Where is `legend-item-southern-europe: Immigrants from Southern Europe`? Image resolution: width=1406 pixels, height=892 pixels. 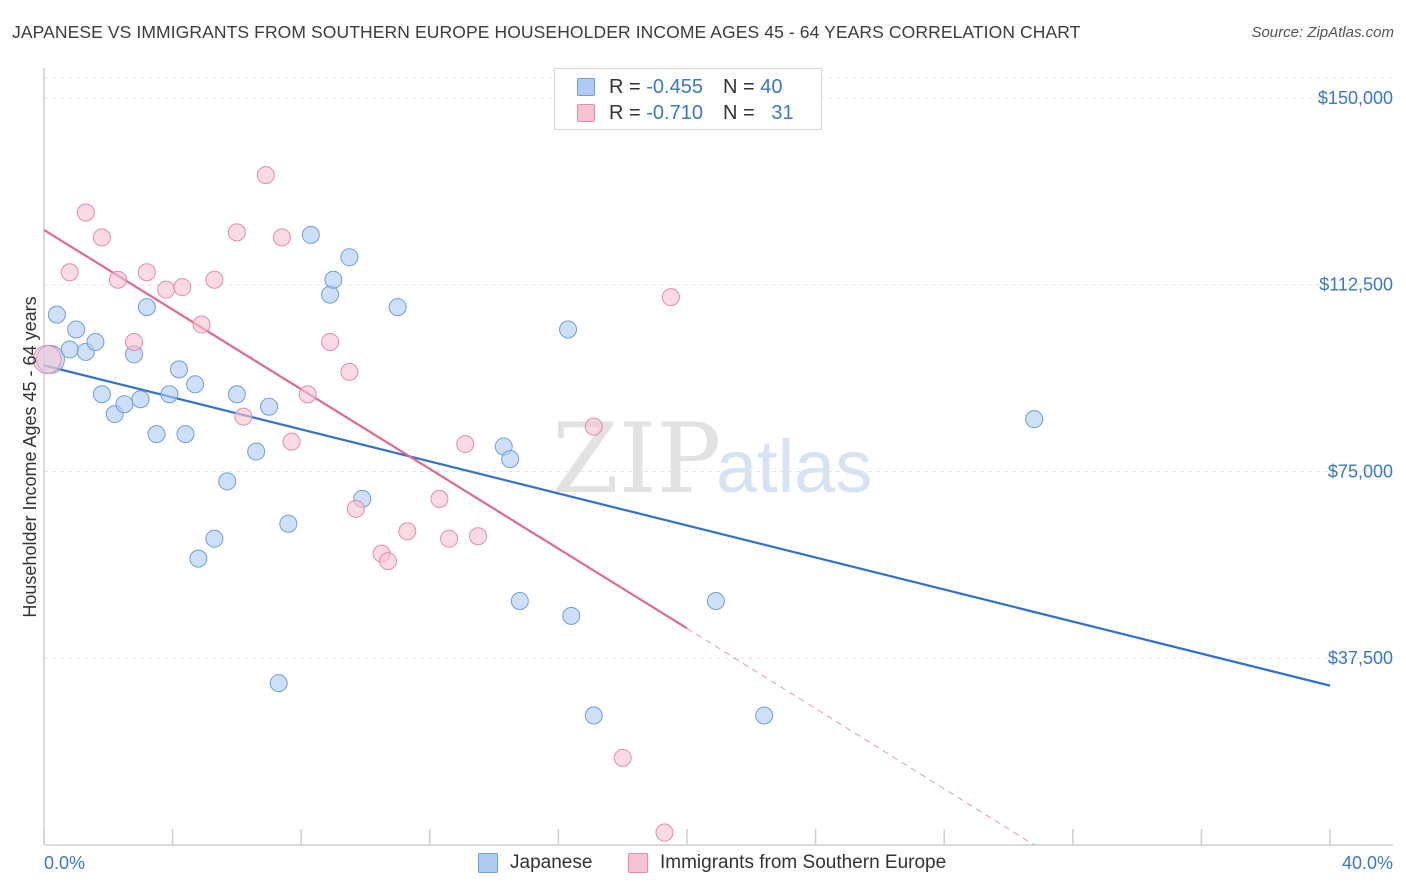 legend-item-southern-europe: Immigrants from Southern Europe is located at coordinates (787, 863).